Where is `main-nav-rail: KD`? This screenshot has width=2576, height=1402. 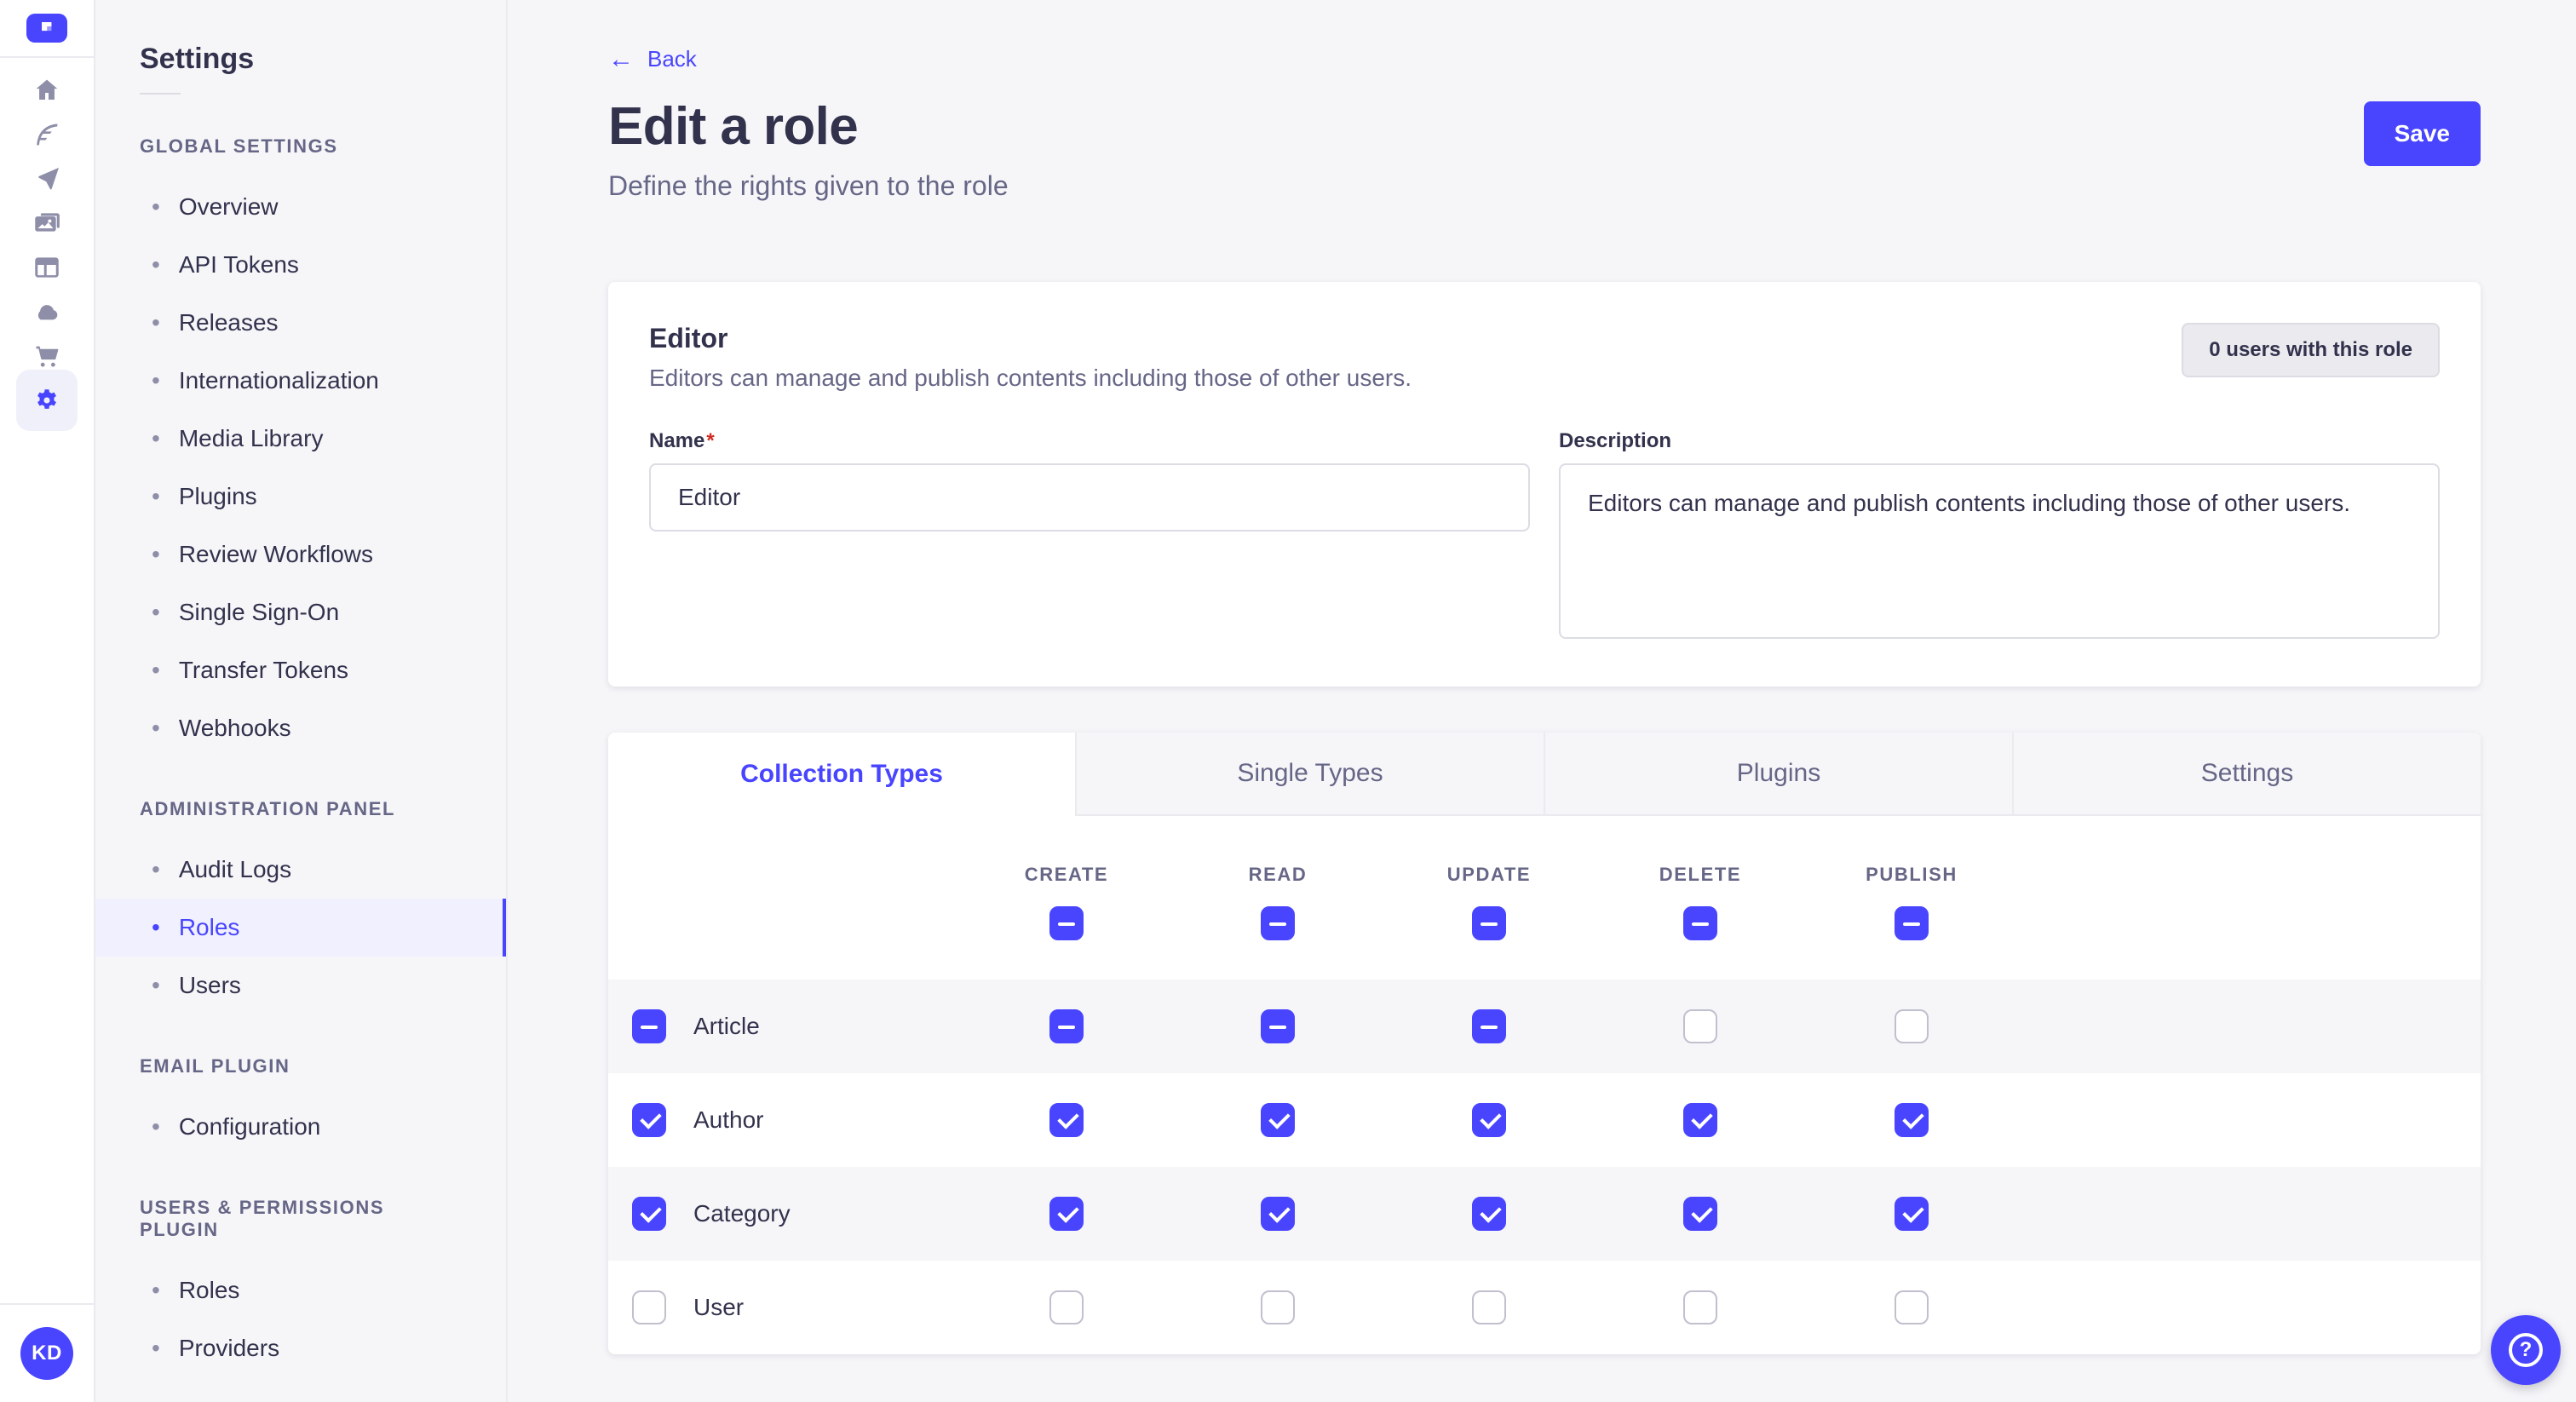
main-nav-rail: KD is located at coordinates (48, 701).